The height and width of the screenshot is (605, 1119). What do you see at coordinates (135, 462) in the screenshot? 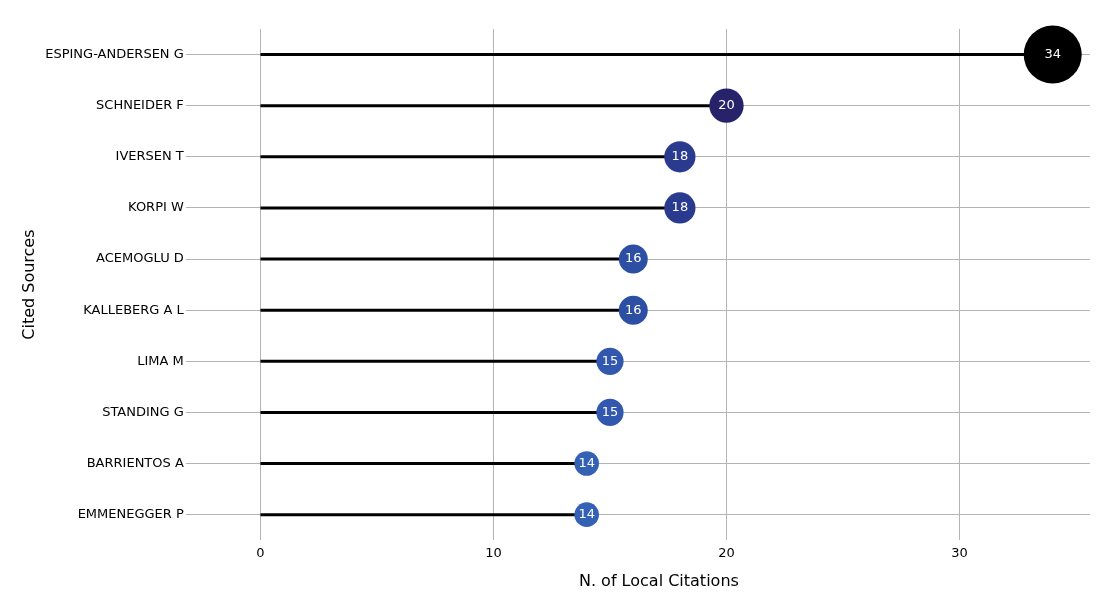
I see `y-tick-label: BARRIENTOS A` at bounding box center [135, 462].